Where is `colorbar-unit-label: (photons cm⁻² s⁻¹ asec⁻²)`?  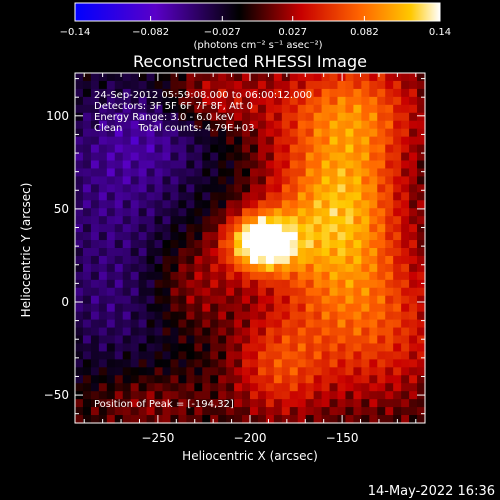
colorbar-unit-label: (photons cm⁻² s⁻¹ asec⁻²) is located at coordinates (257, 45).